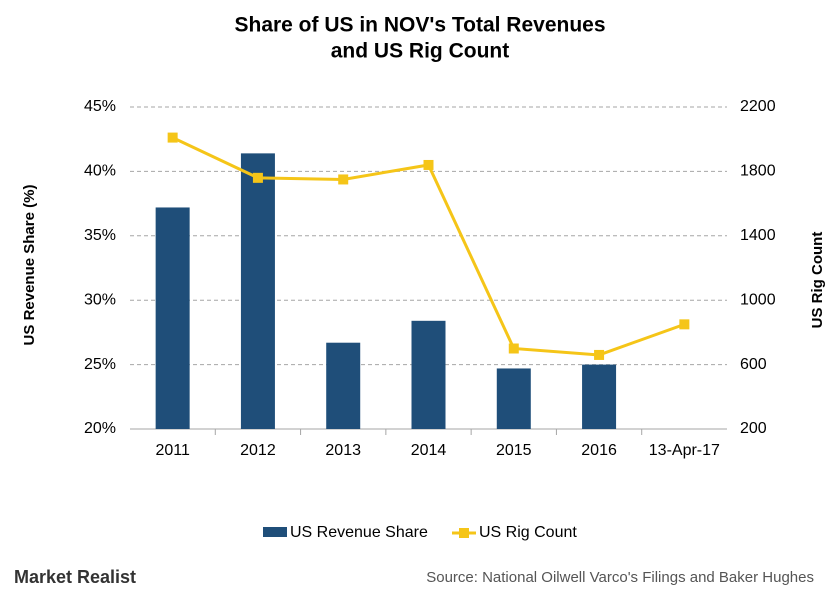 The height and width of the screenshot is (600, 840). Describe the element at coordinates (29, 265) in the screenshot. I see `y-axis-label: US Revenue Share (%)` at that location.